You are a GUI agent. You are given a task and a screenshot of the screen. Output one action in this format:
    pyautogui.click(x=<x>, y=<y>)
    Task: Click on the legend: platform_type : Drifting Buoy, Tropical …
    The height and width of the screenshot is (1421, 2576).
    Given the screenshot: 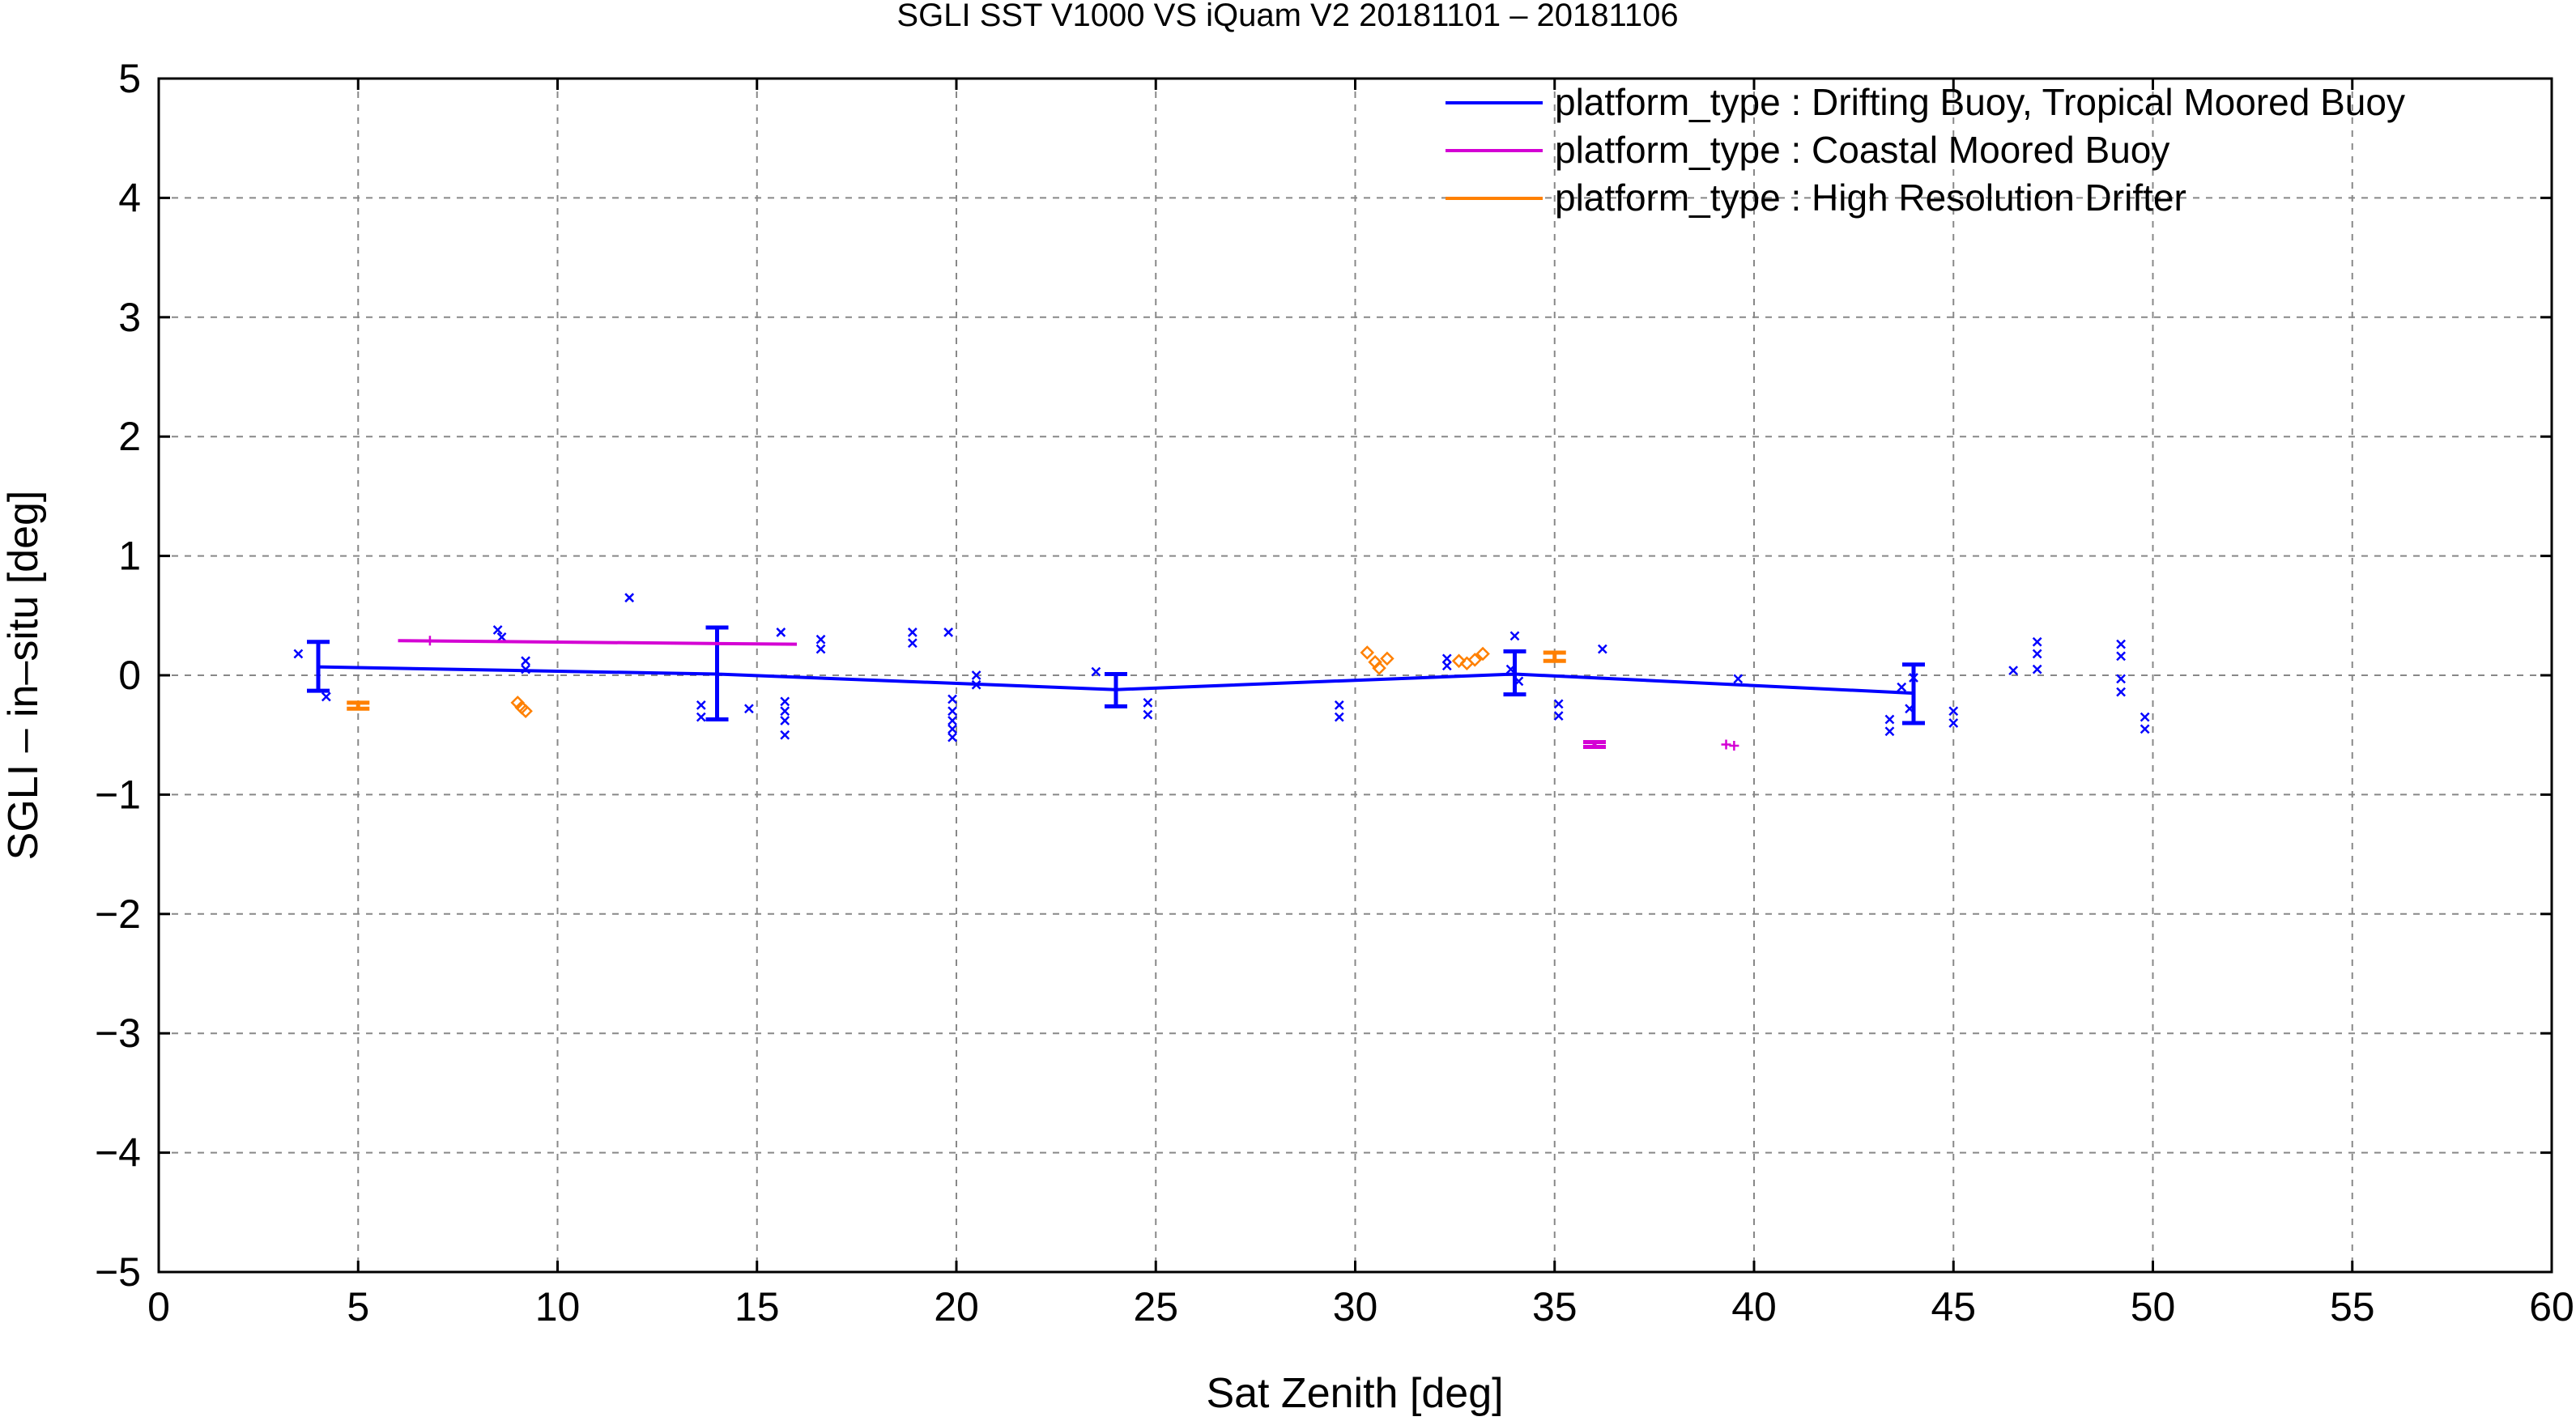 What is the action you would take?
    pyautogui.click(x=1925, y=150)
    